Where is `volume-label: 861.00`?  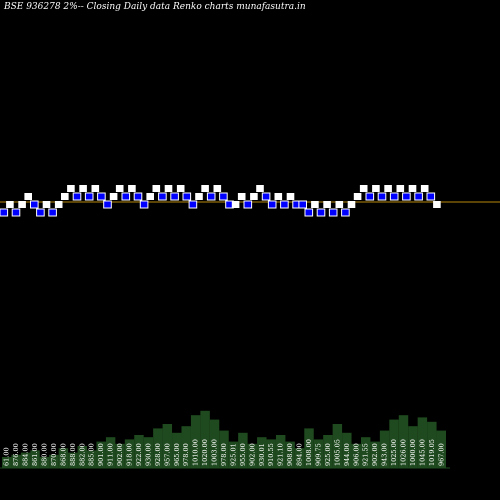 volume-label: 861.00 is located at coordinates (35, 454).